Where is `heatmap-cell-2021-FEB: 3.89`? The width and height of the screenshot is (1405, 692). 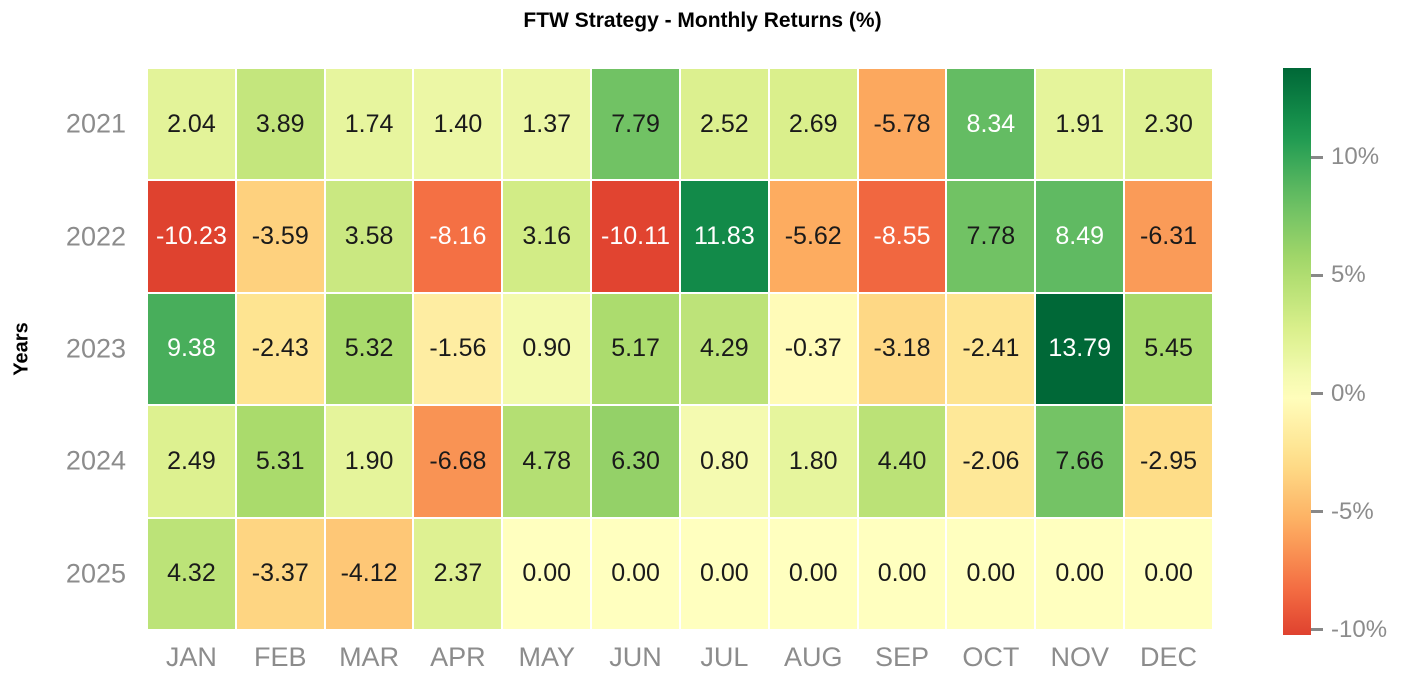
heatmap-cell-2021-FEB: 3.89 is located at coordinates (280, 124).